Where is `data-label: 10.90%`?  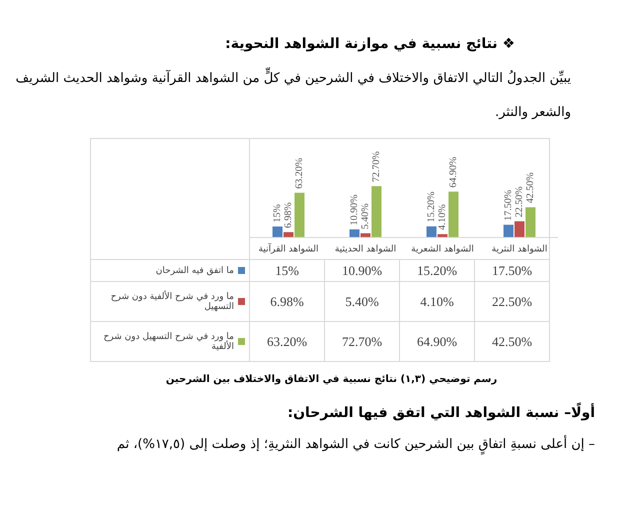 data-label: 10.90% is located at coordinates (362, 271).